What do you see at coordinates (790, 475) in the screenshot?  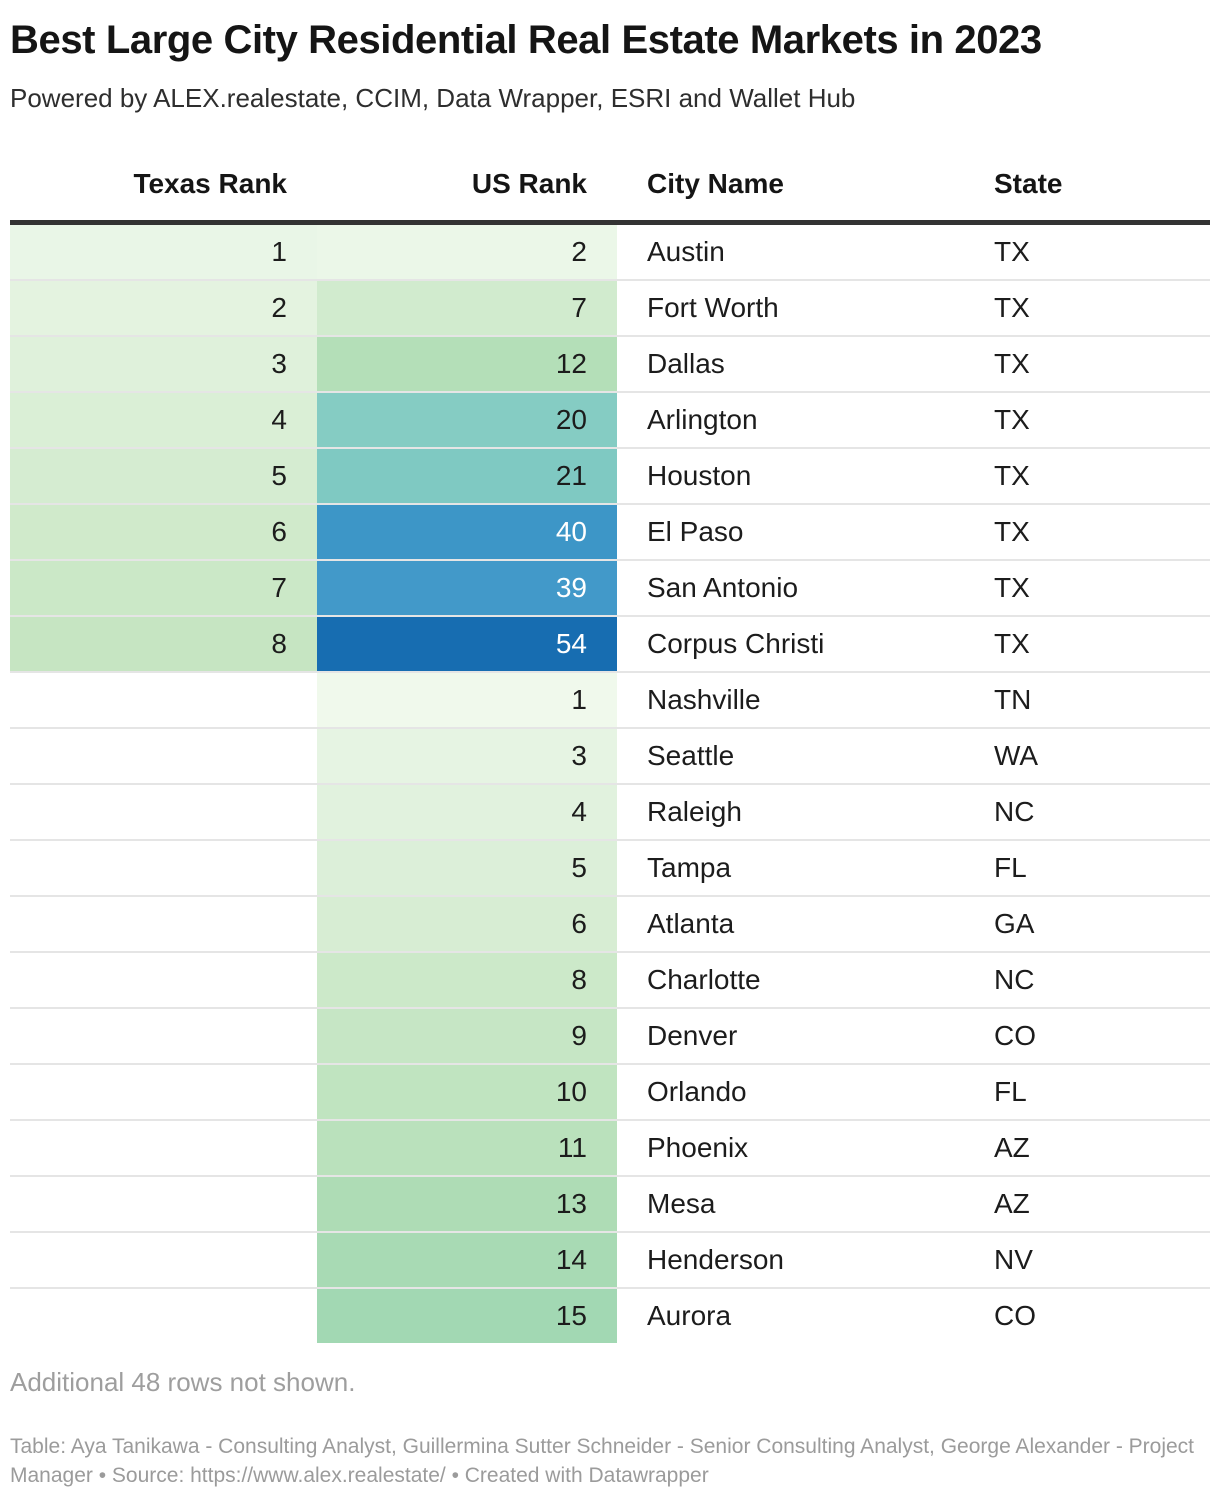 I see `city-name-cell: Houston` at bounding box center [790, 475].